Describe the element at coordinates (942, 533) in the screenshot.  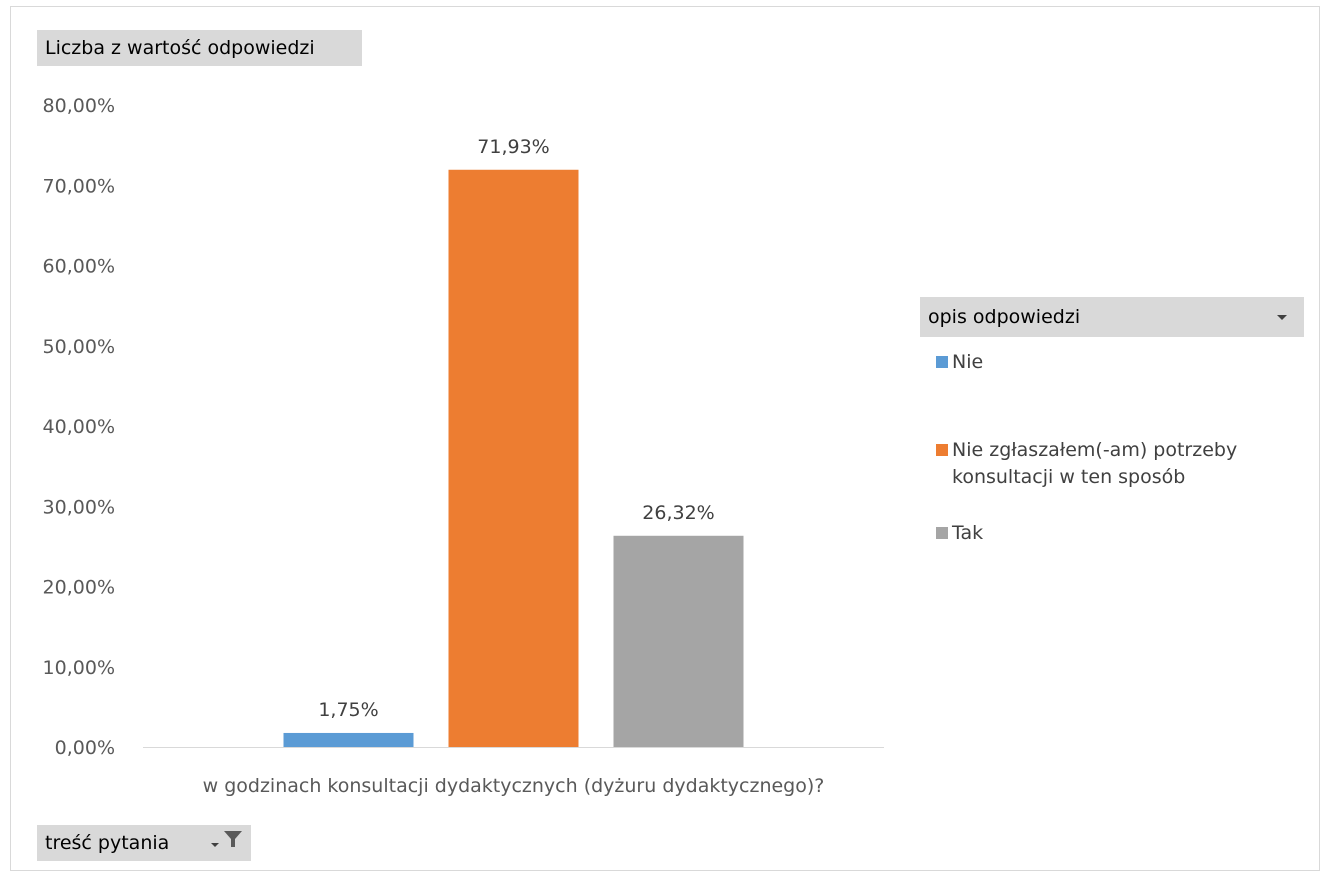
I see `legend-swatch-tak` at that location.